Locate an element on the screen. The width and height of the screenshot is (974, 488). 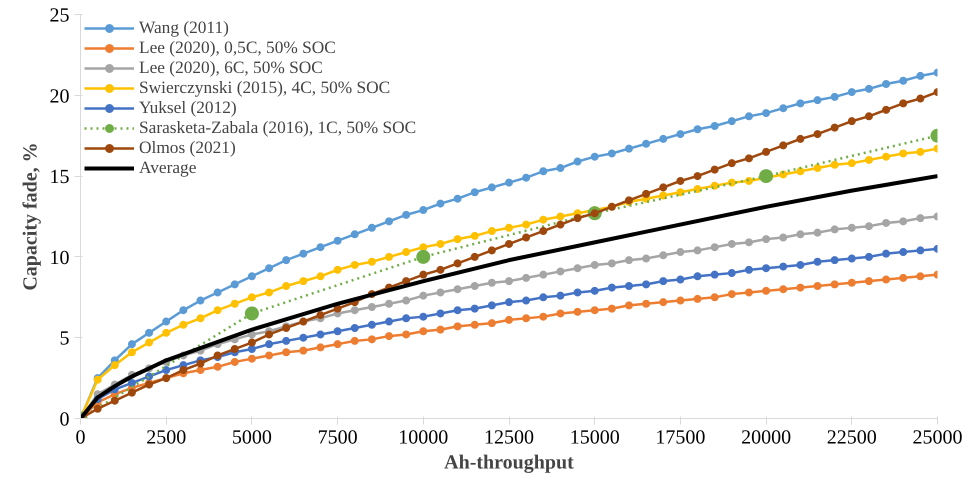
x-tick-label: 7500 is located at coordinates (338, 437).